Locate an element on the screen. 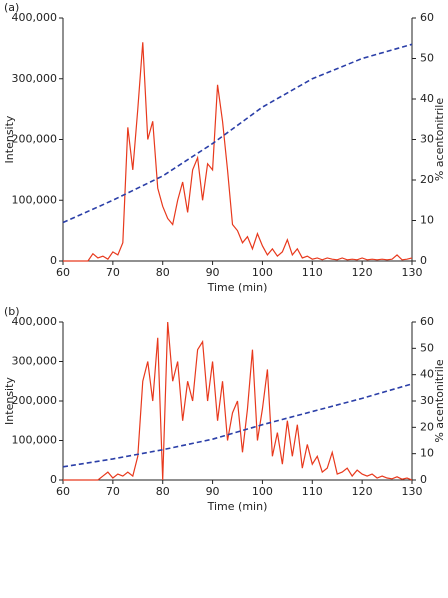  gradient-line is located at coordinates (237, 425).